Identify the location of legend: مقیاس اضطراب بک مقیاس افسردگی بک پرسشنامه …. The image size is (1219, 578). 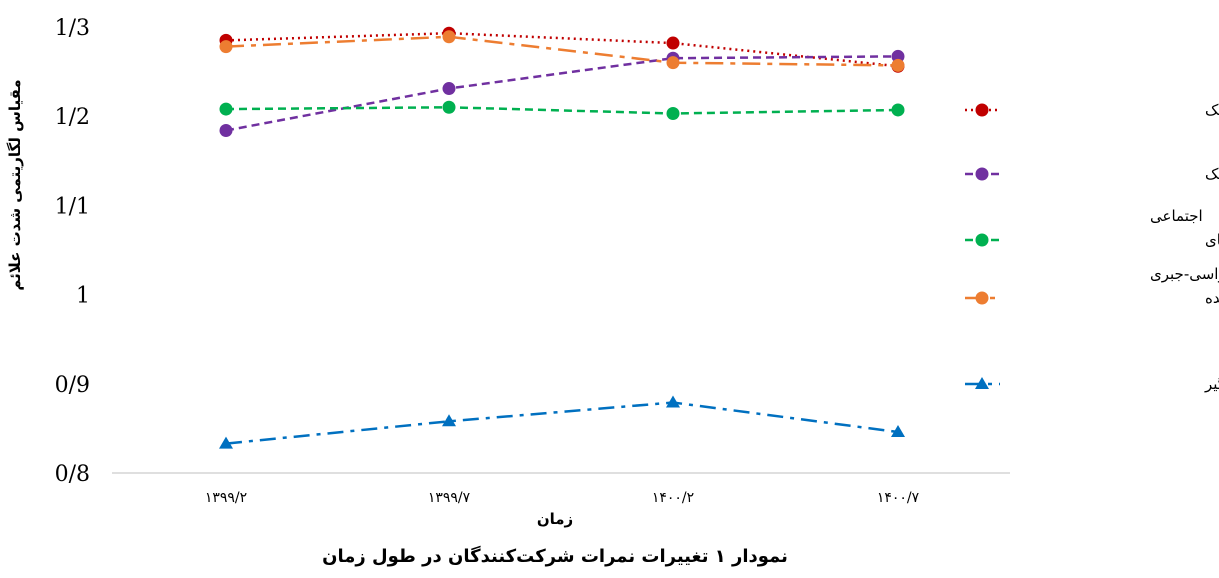
(1092, 247).